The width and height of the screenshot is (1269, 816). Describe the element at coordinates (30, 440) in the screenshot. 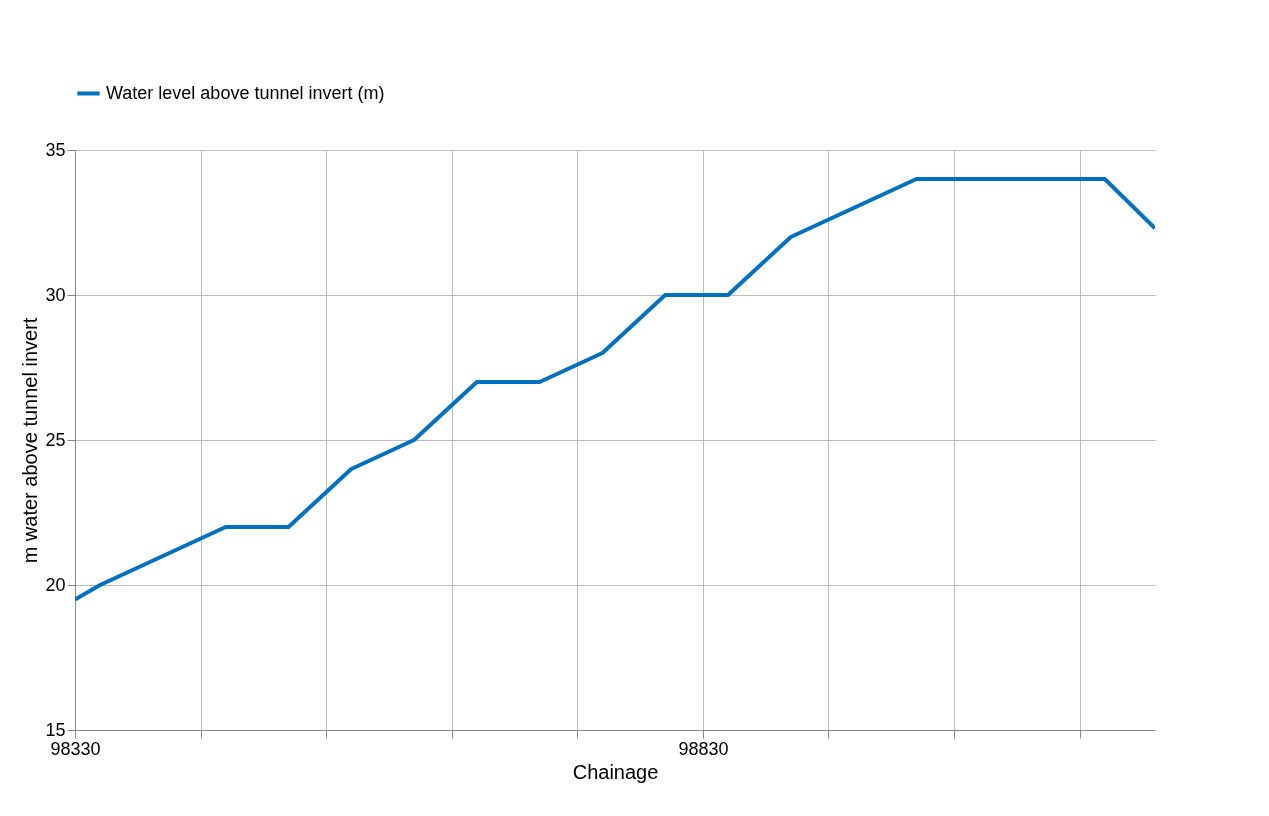

I see `y-axis-title: m water above tunnel invert` at that location.